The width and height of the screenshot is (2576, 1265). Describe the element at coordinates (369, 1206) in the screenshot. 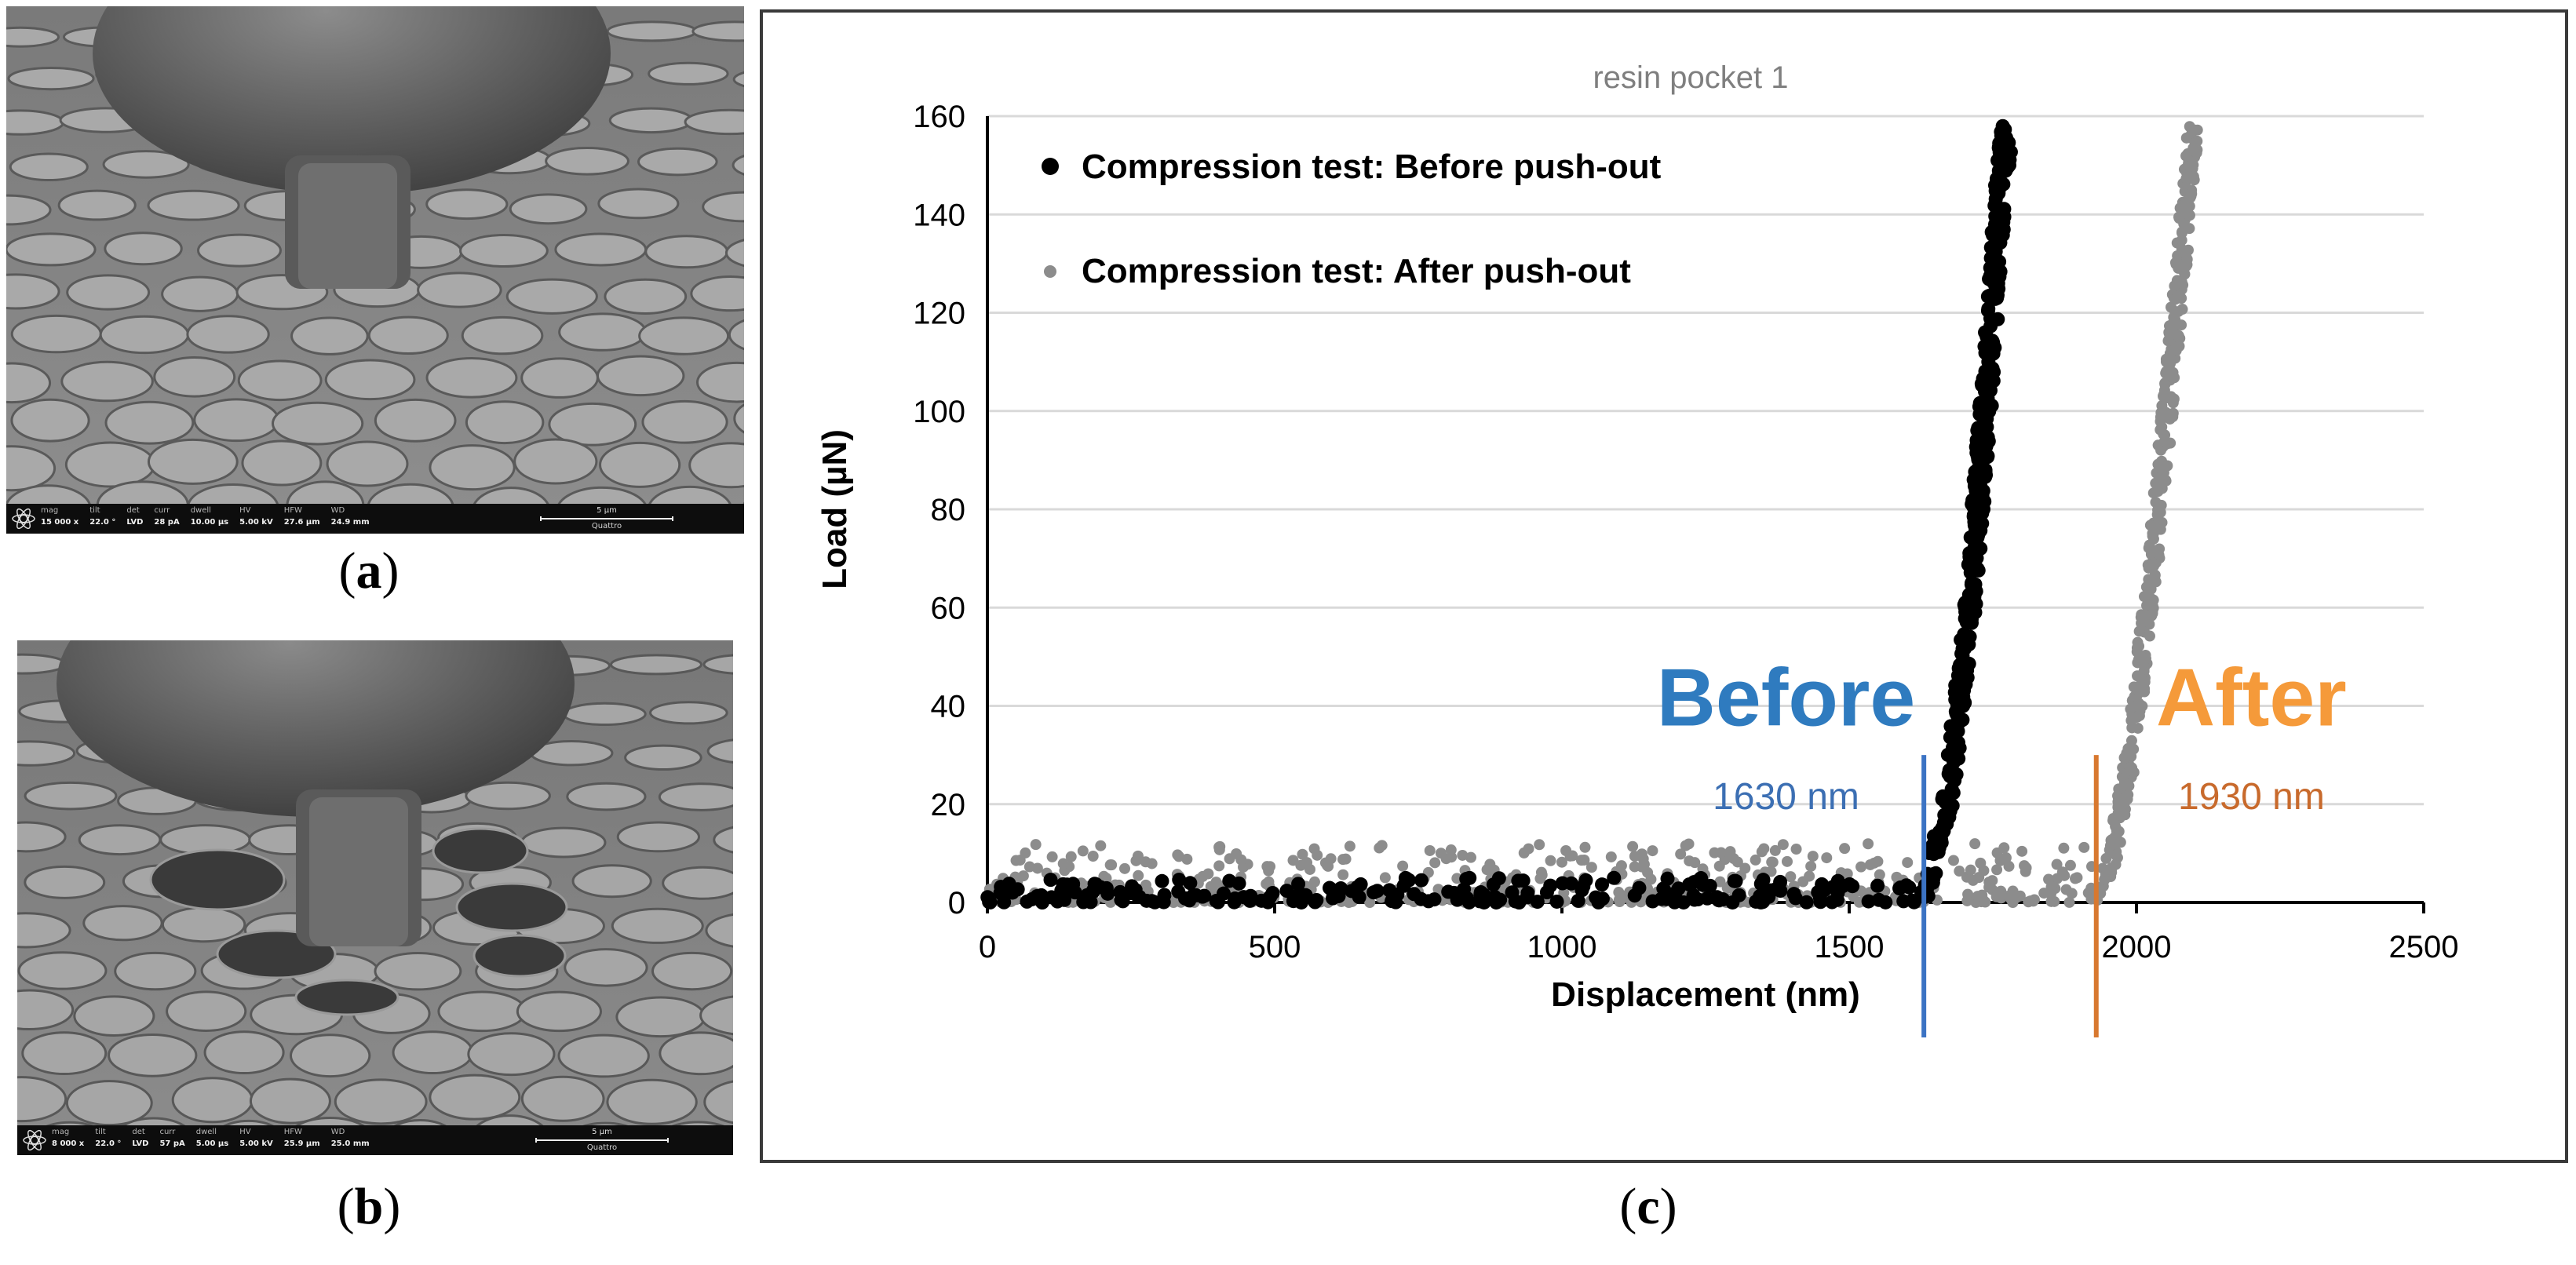

I see `panel-label-b: (b)` at that location.